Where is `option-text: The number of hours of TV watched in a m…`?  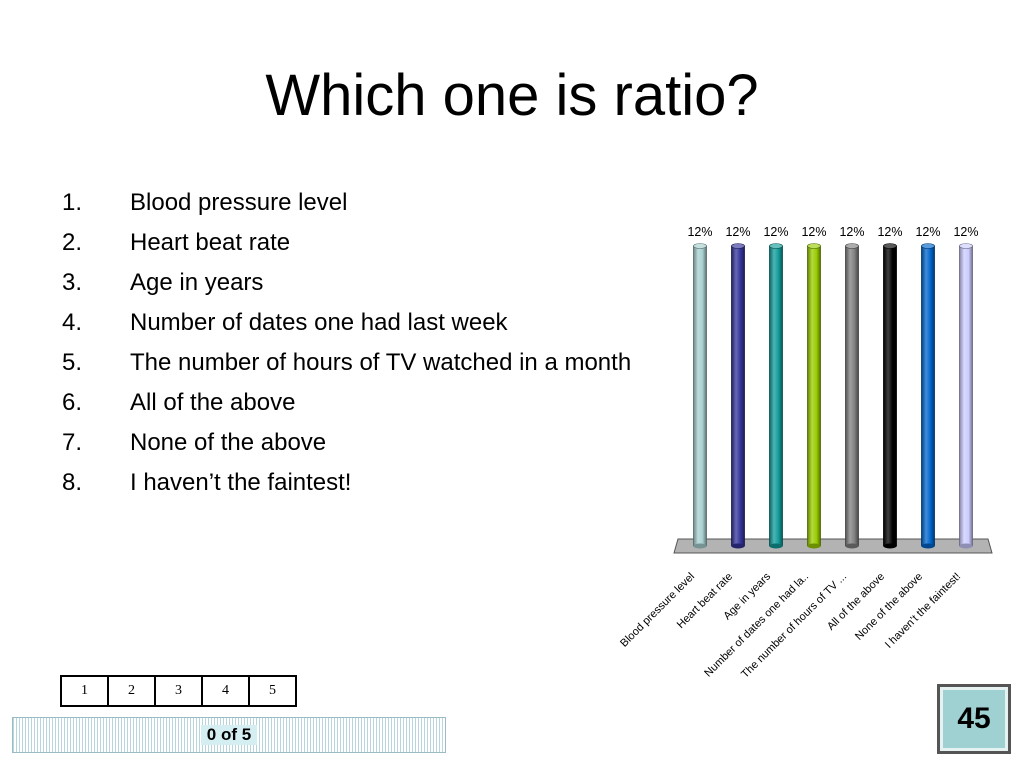 option-text: The number of hours of TV watched in a m… is located at coordinates (381, 362).